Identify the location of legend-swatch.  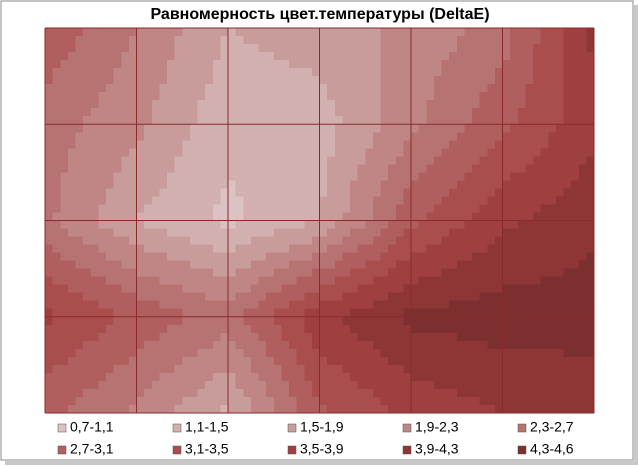
(177, 428).